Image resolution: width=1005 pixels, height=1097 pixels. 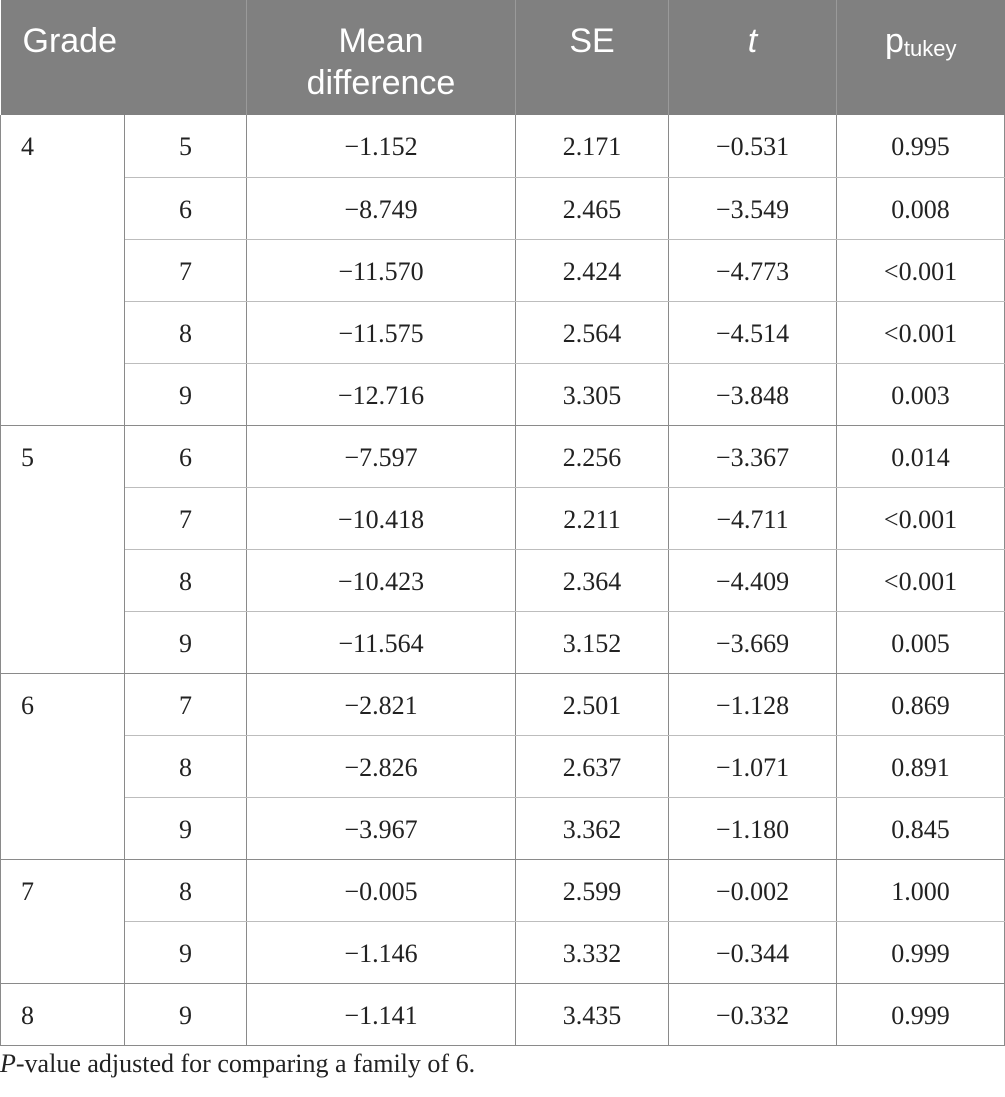 What do you see at coordinates (920, 456) in the screenshot?
I see `cell-p-tukey: 0.014` at bounding box center [920, 456].